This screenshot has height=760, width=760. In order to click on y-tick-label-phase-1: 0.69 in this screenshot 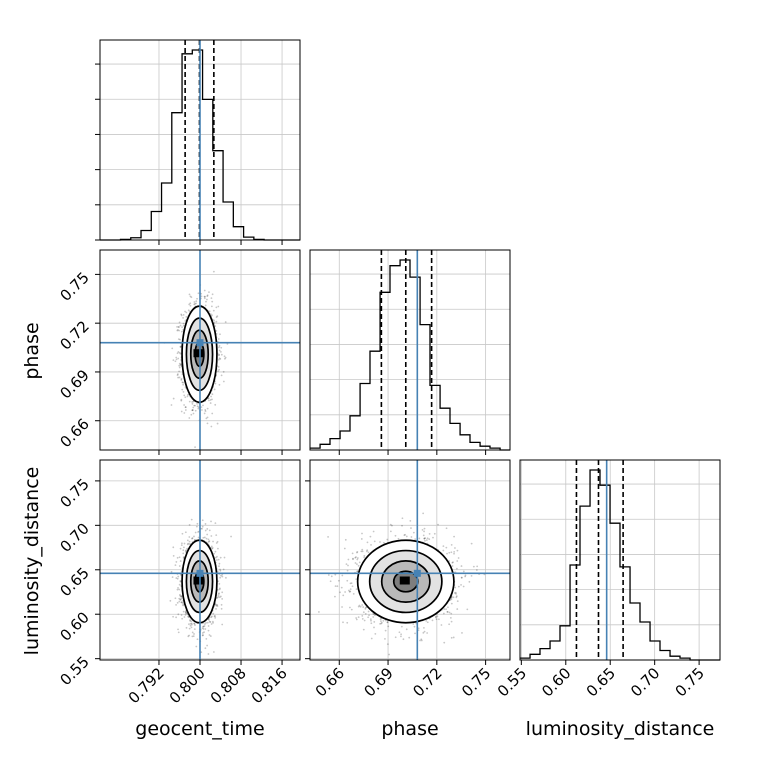, I will do `click(74, 384)`.